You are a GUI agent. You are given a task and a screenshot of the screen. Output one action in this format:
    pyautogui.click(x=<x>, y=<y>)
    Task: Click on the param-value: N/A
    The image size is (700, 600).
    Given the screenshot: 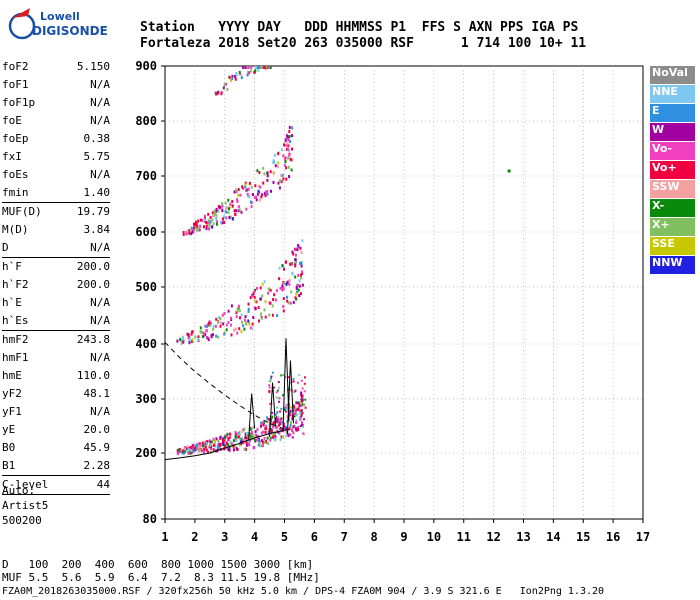 What is the action you would take?
    pyautogui.click(x=100, y=120)
    